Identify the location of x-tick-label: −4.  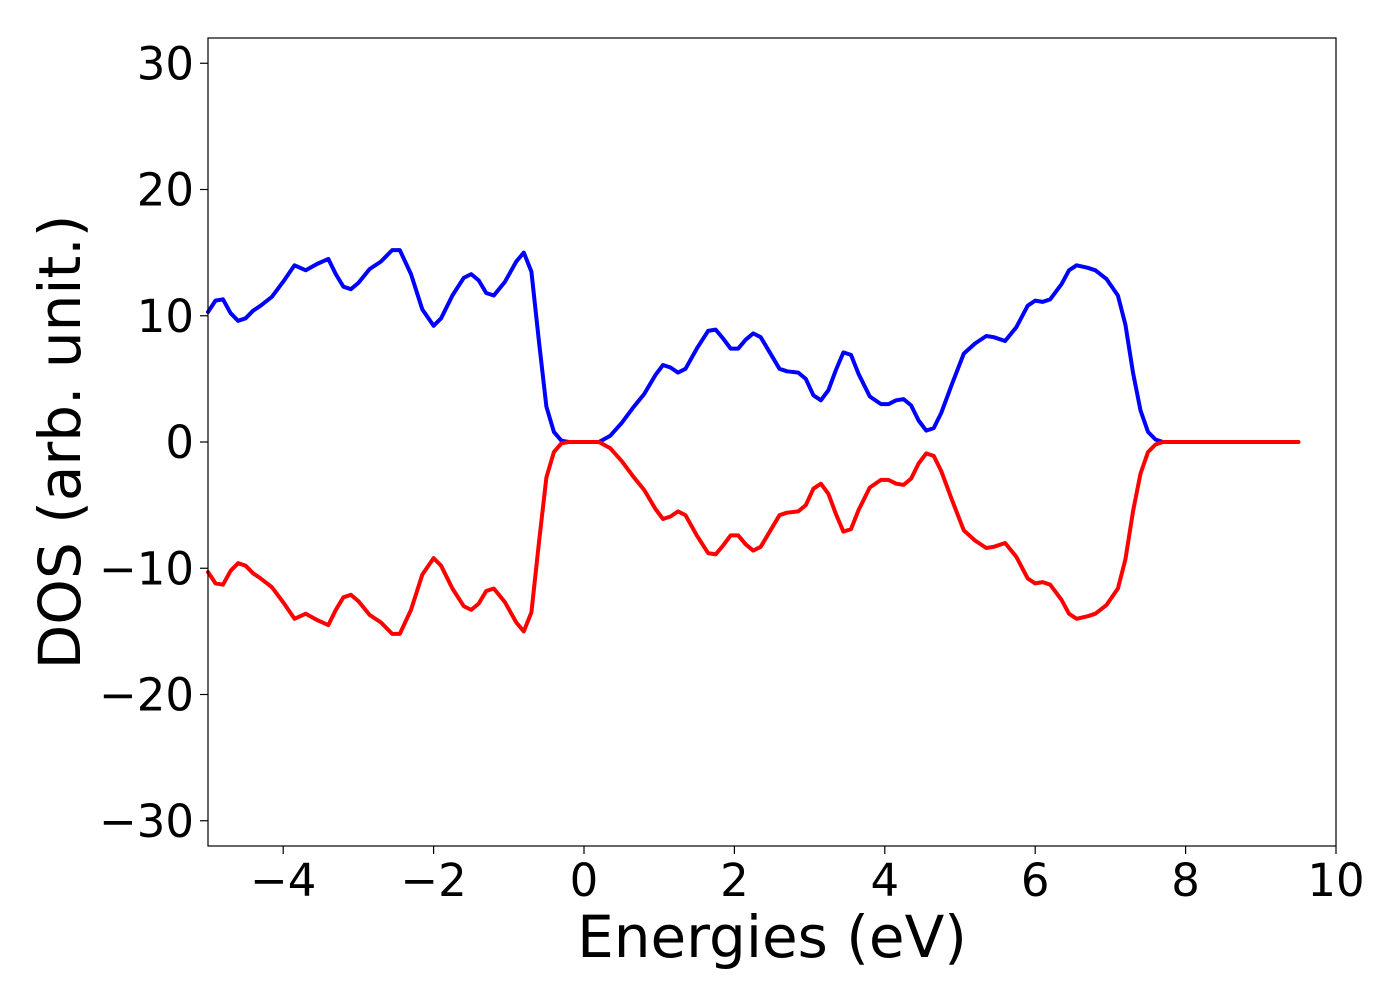
(283, 880).